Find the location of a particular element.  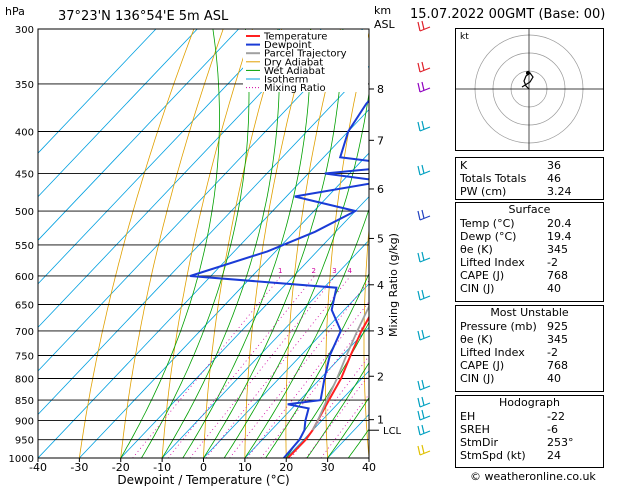

hodograph-panel: kt is located at coordinates (529, 89).